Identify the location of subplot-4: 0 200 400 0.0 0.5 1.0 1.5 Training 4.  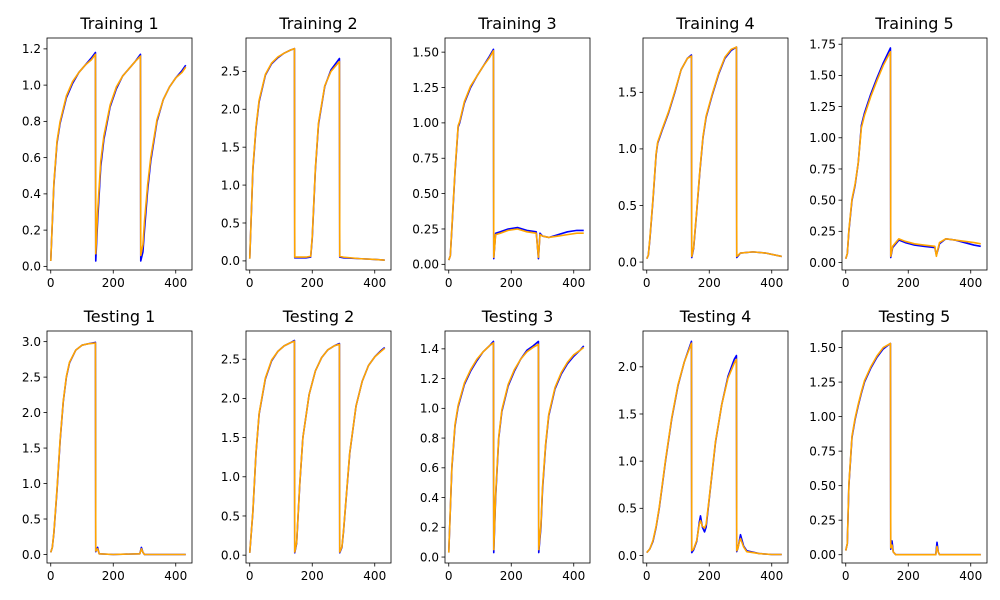
(703, 152).